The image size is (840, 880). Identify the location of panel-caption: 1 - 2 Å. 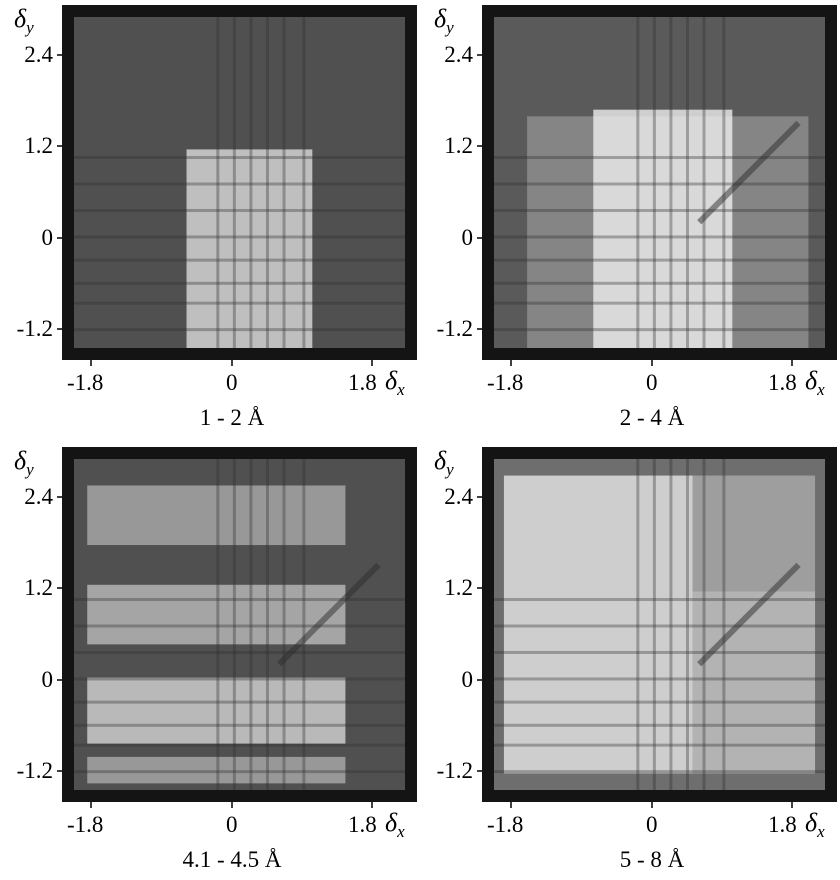
(232, 417).